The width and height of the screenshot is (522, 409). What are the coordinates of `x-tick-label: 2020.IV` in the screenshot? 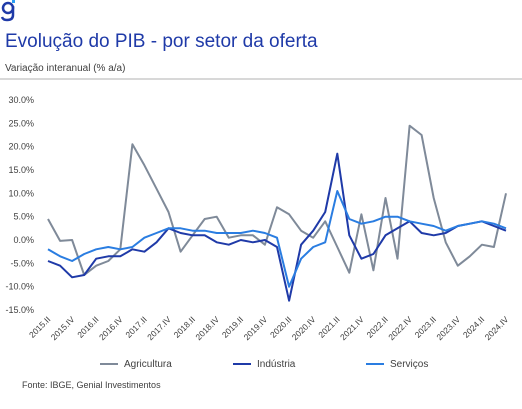 It's located at (304, 328).